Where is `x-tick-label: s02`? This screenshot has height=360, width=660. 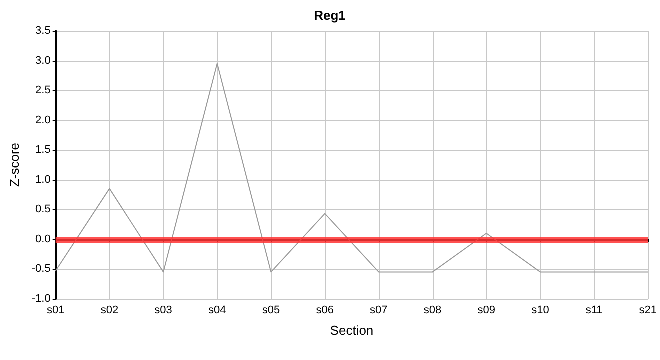
x-tick-label: s02 is located at coordinates (109, 310).